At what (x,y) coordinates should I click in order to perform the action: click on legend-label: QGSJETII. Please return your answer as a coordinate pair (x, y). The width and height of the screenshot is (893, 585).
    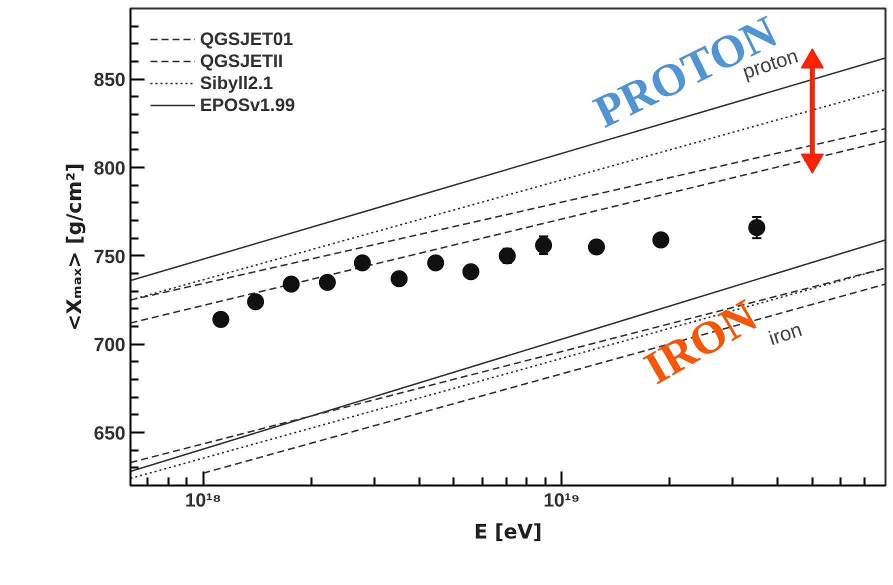
    Looking at the image, I should click on (242, 61).